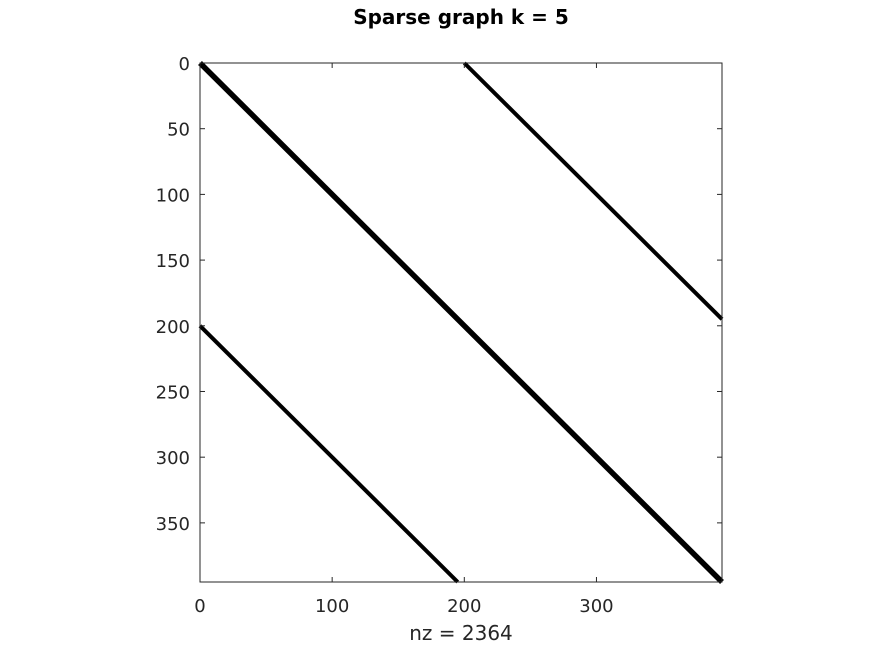 The height and width of the screenshot is (660, 891). What do you see at coordinates (173, 458) in the screenshot?
I see `y-tick-label: 300` at bounding box center [173, 458].